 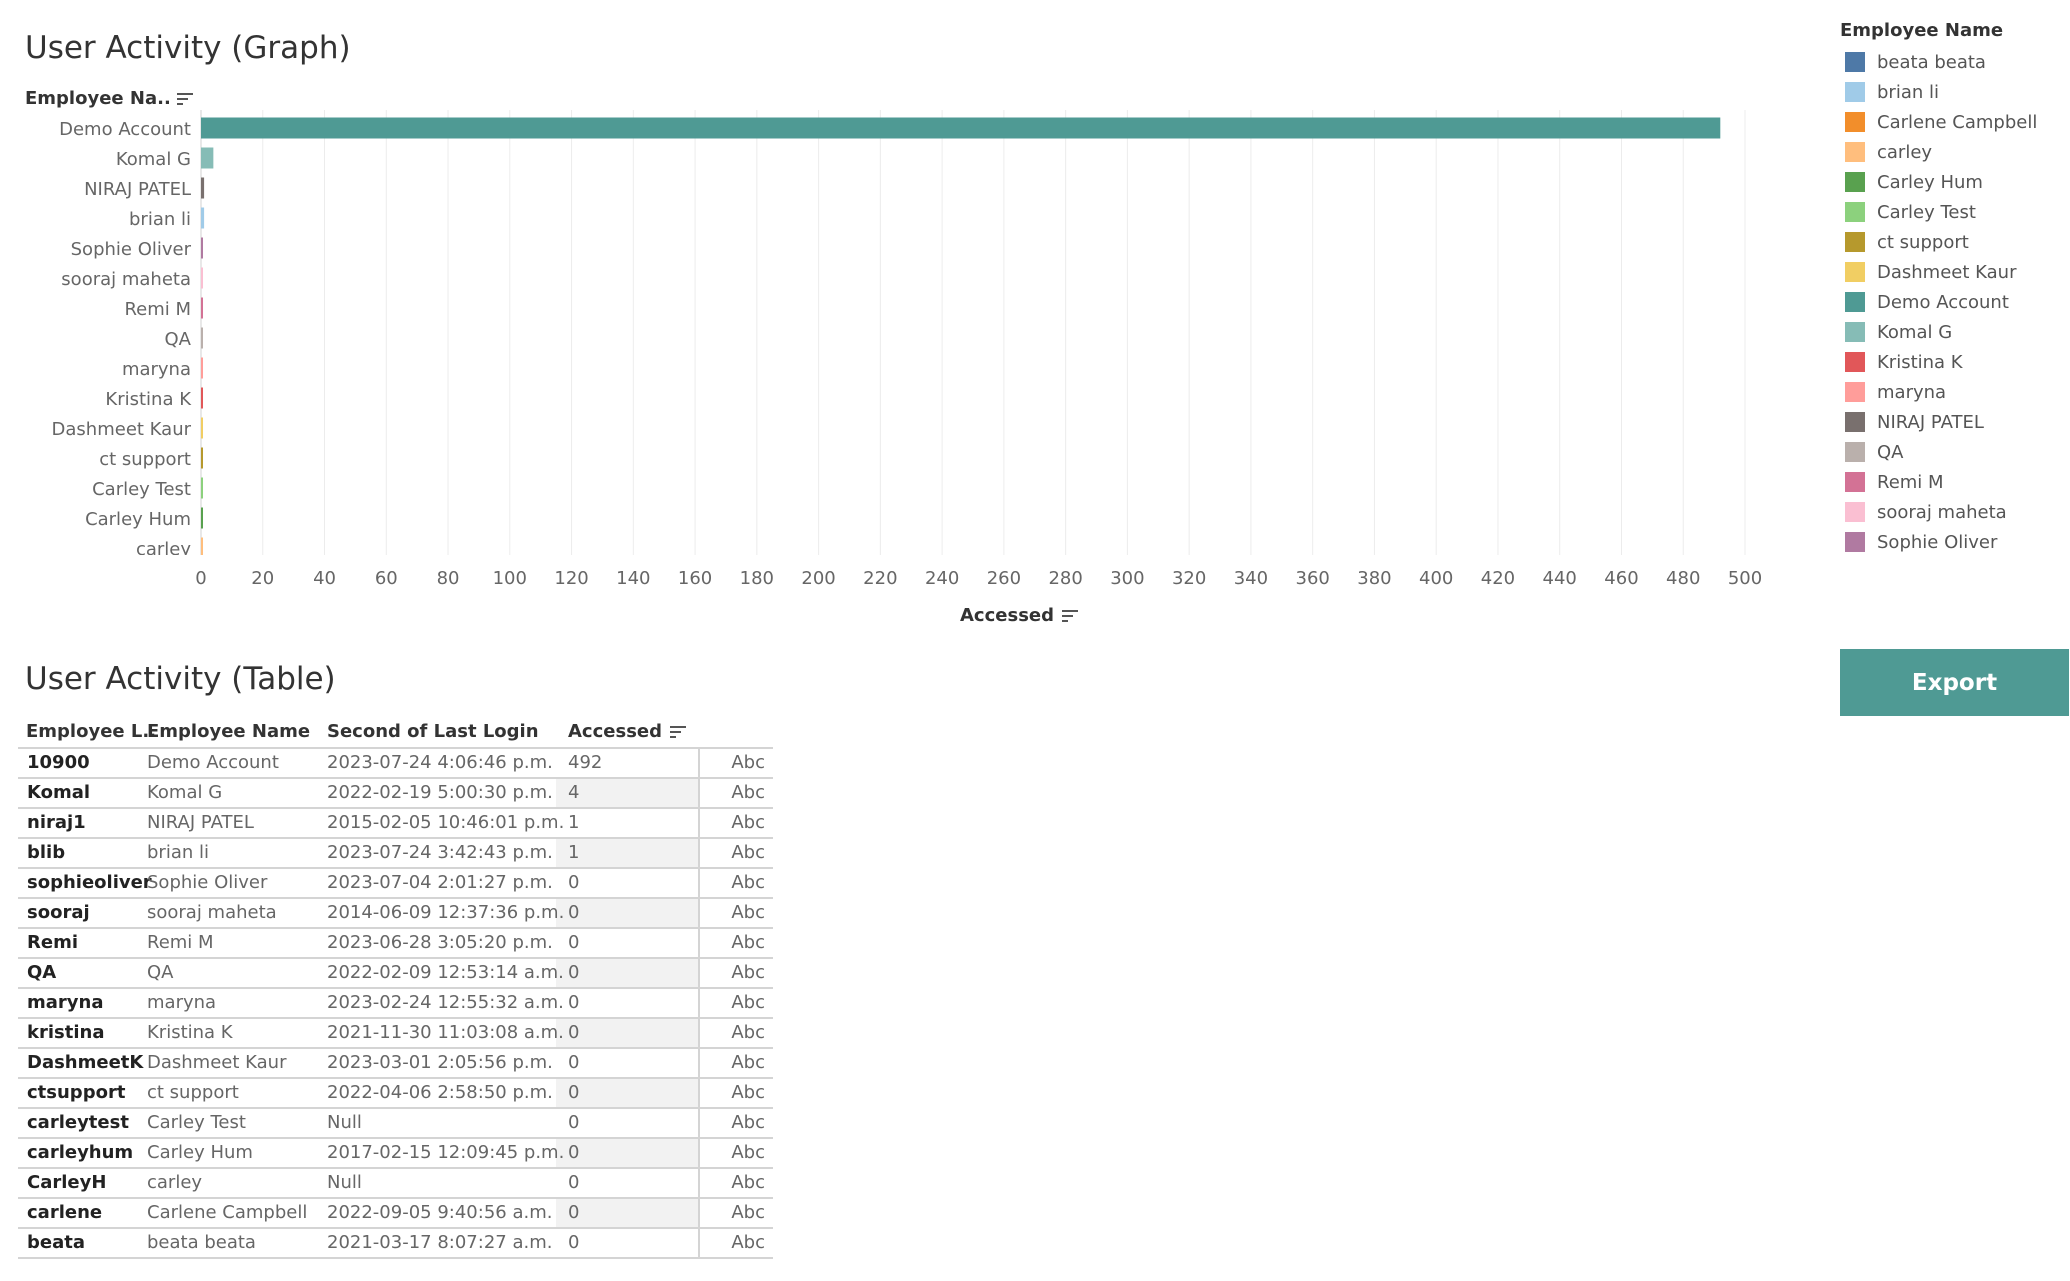 I want to click on x-axis-field-header: Accessed, so click(x=1019, y=615).